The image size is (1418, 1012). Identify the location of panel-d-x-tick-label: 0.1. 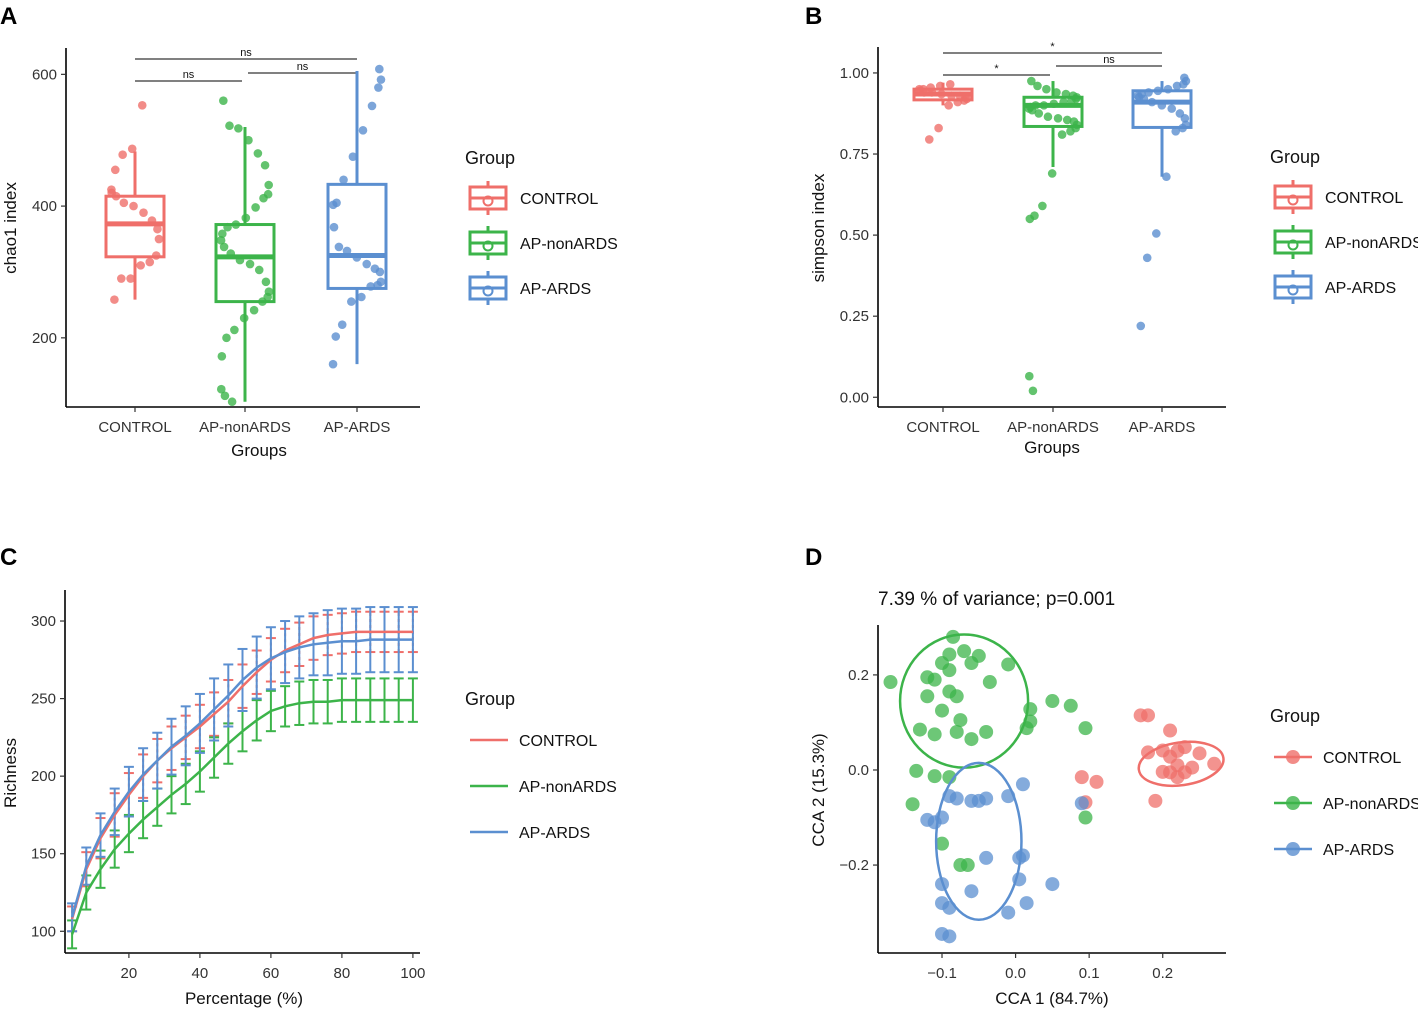
(1089, 973).